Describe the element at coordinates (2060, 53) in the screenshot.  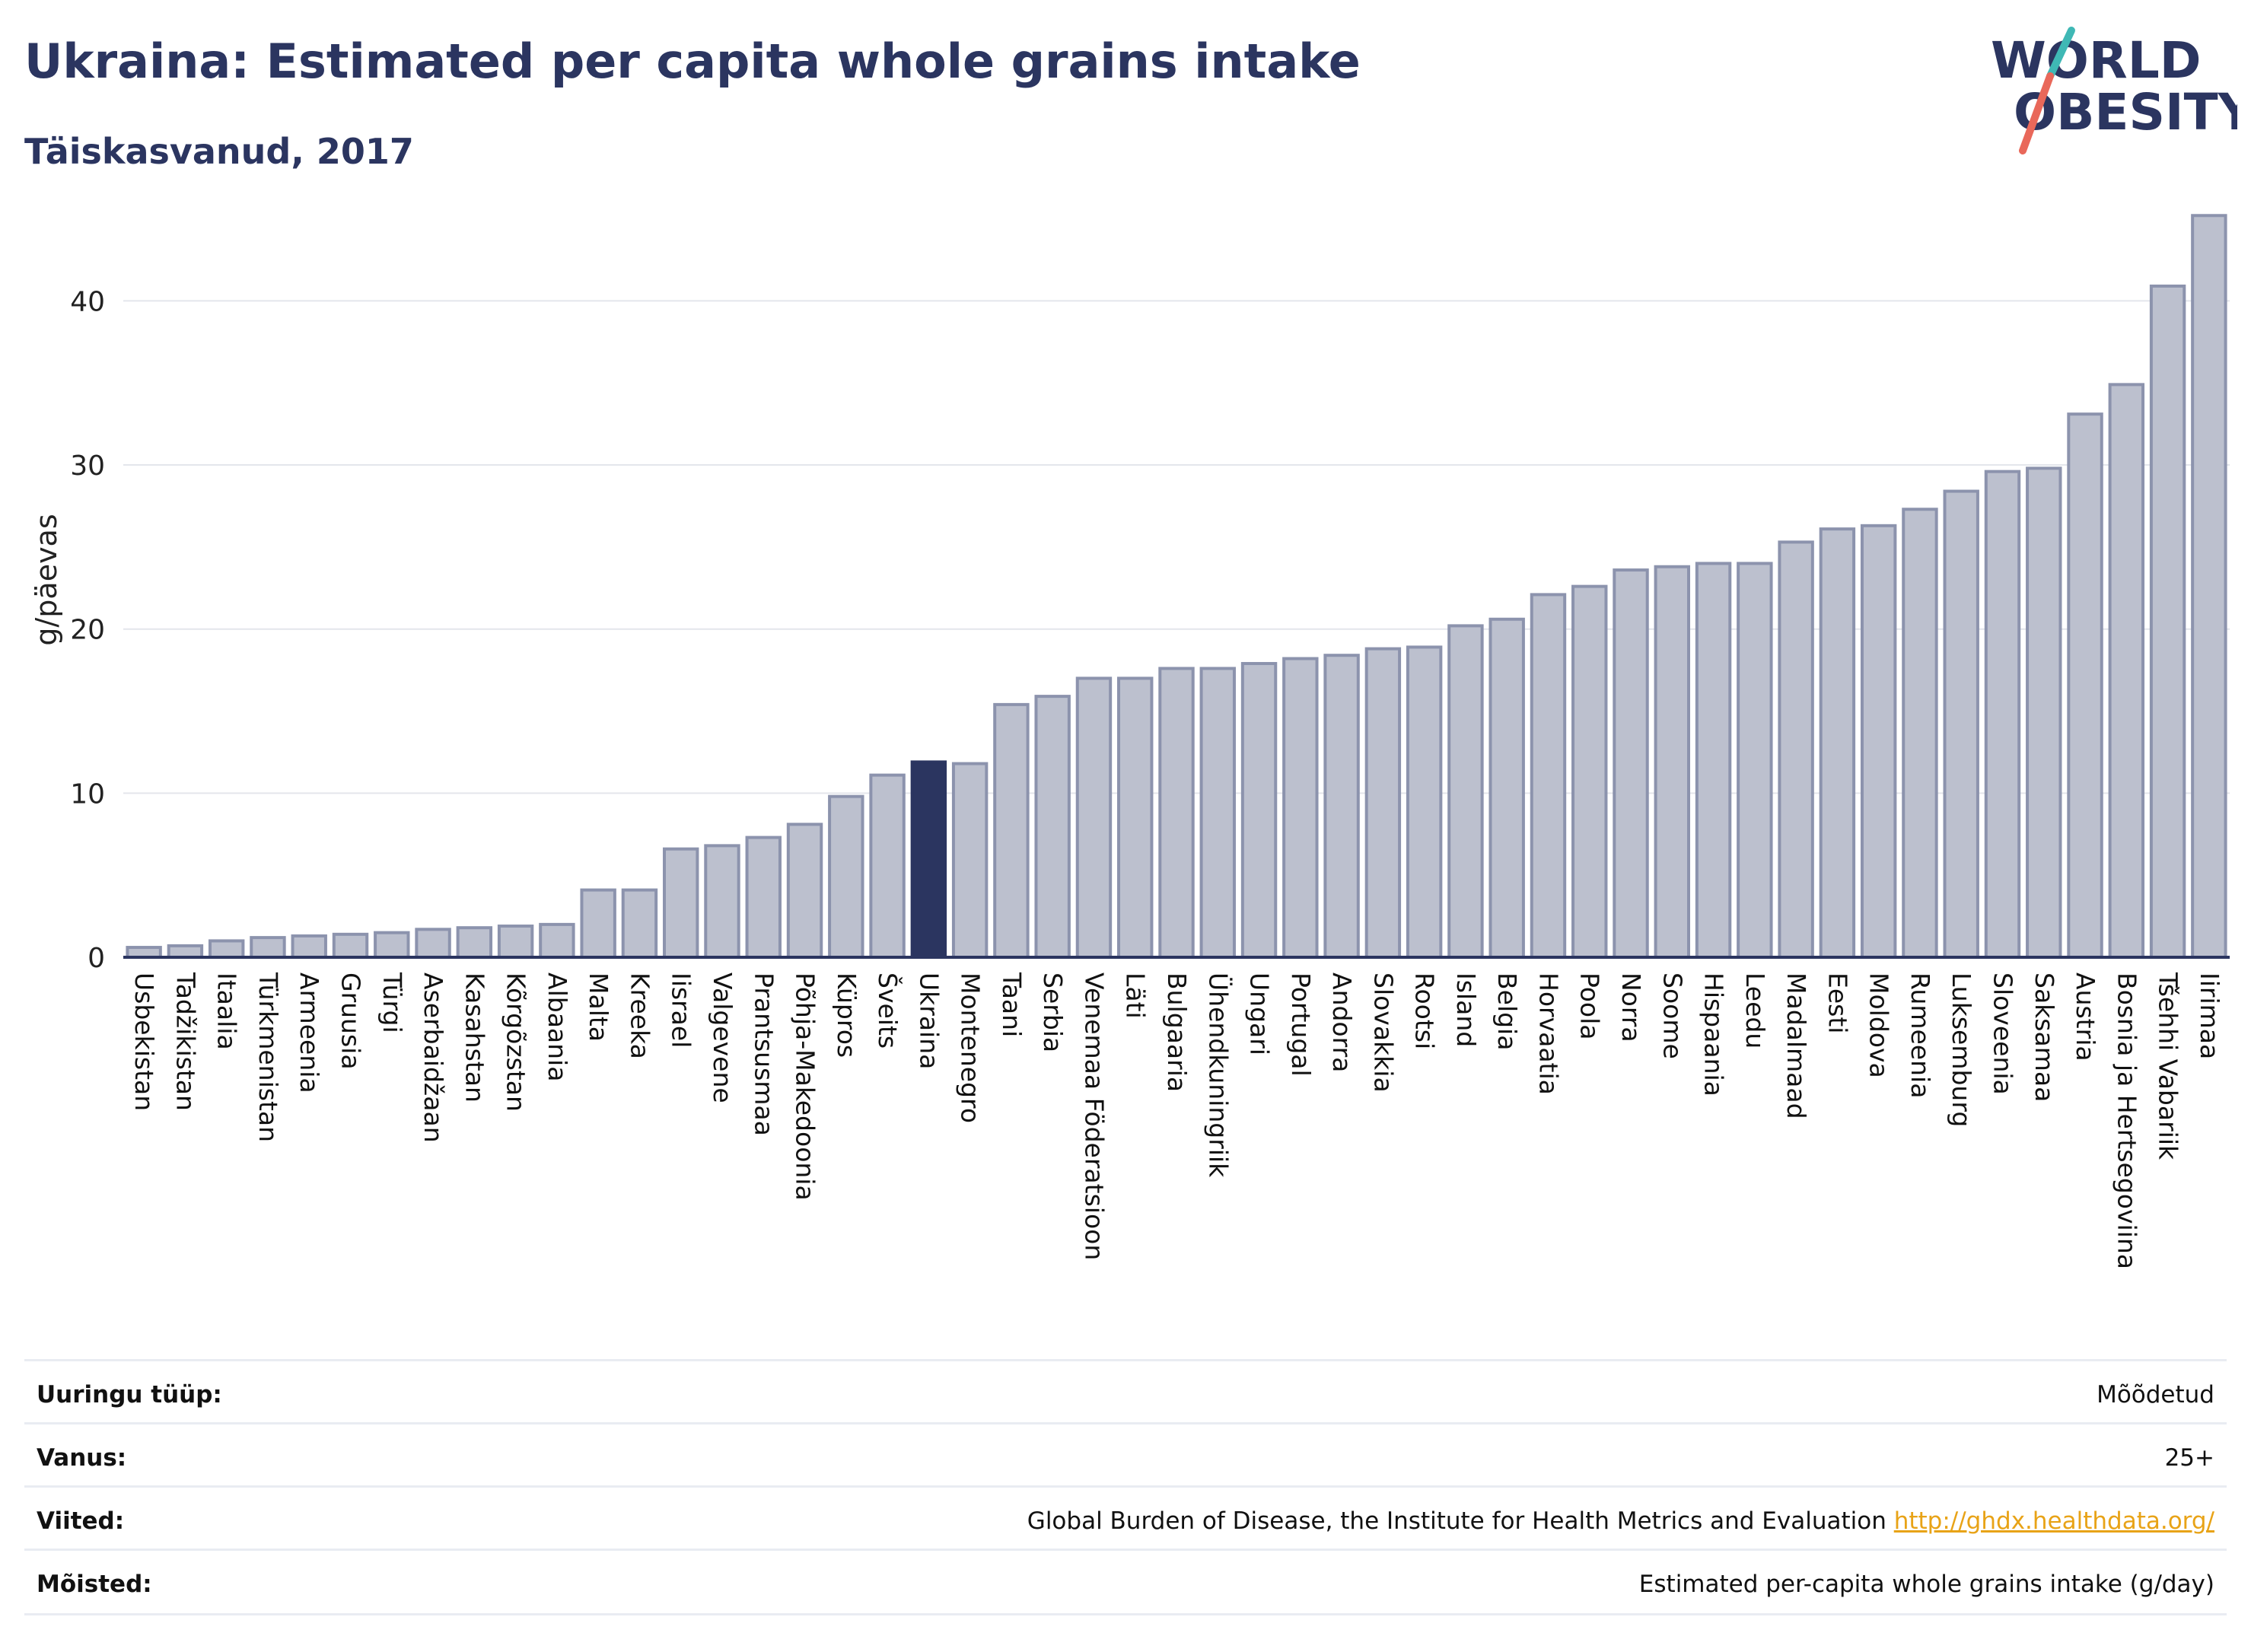
I see `logo-slash-teal` at that location.